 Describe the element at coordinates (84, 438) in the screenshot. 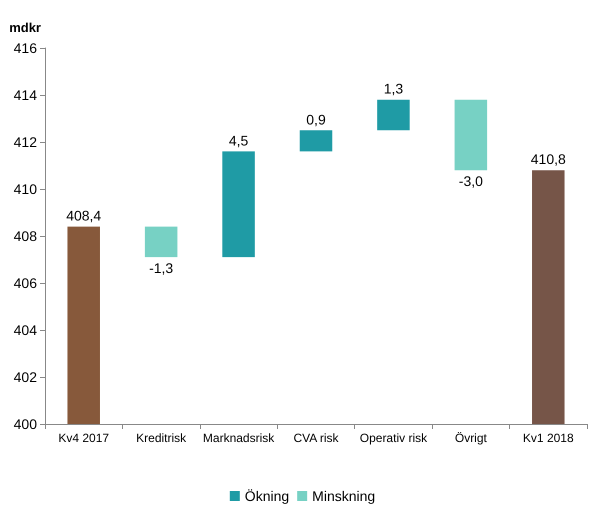

I see `x-tick-label: Kv4 2017` at that location.